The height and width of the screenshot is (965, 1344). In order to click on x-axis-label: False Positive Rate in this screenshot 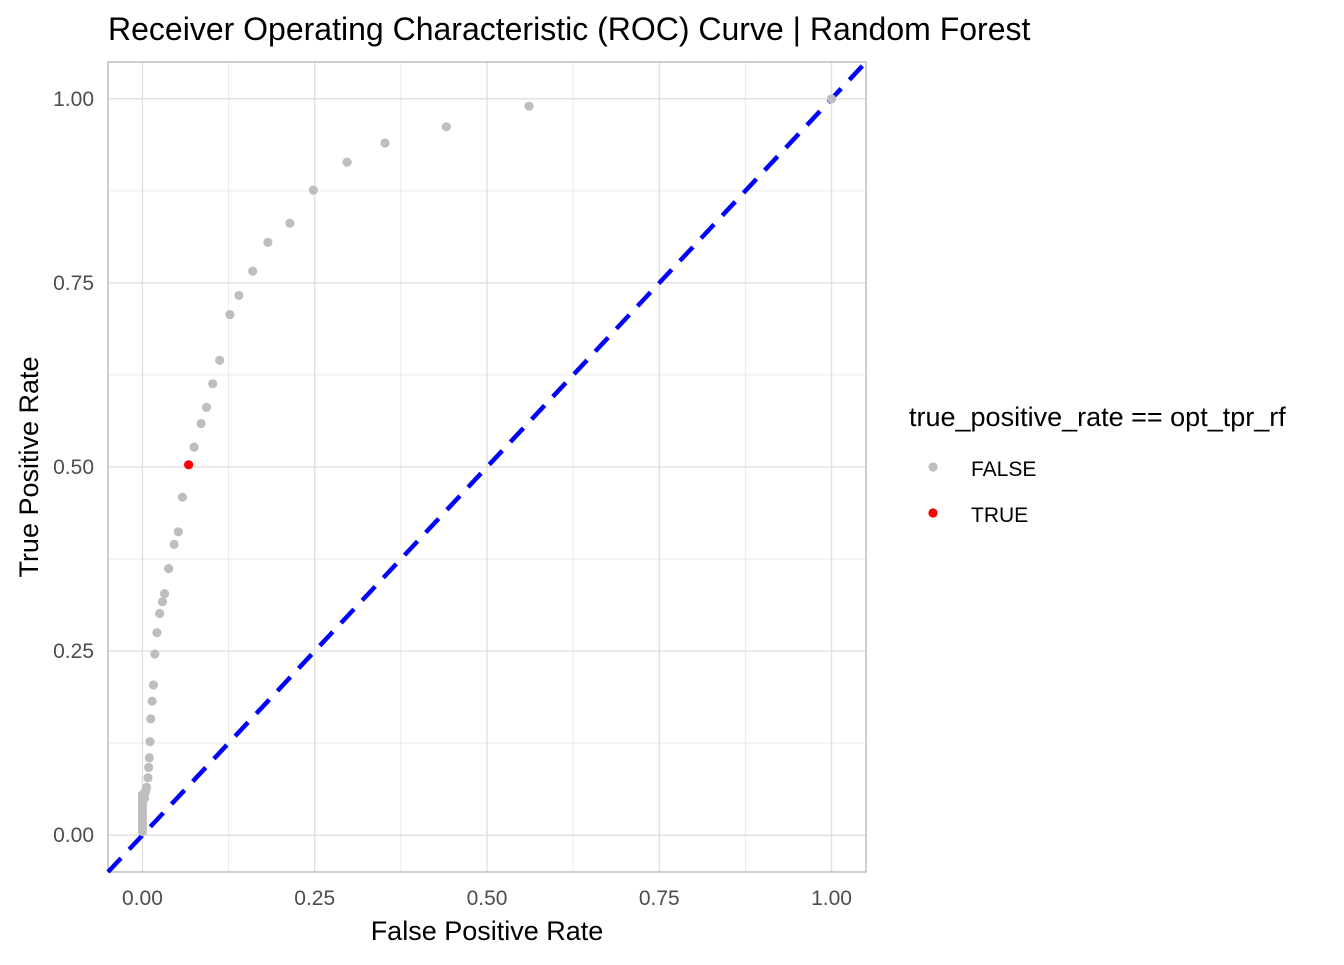, I will do `click(487, 931)`.